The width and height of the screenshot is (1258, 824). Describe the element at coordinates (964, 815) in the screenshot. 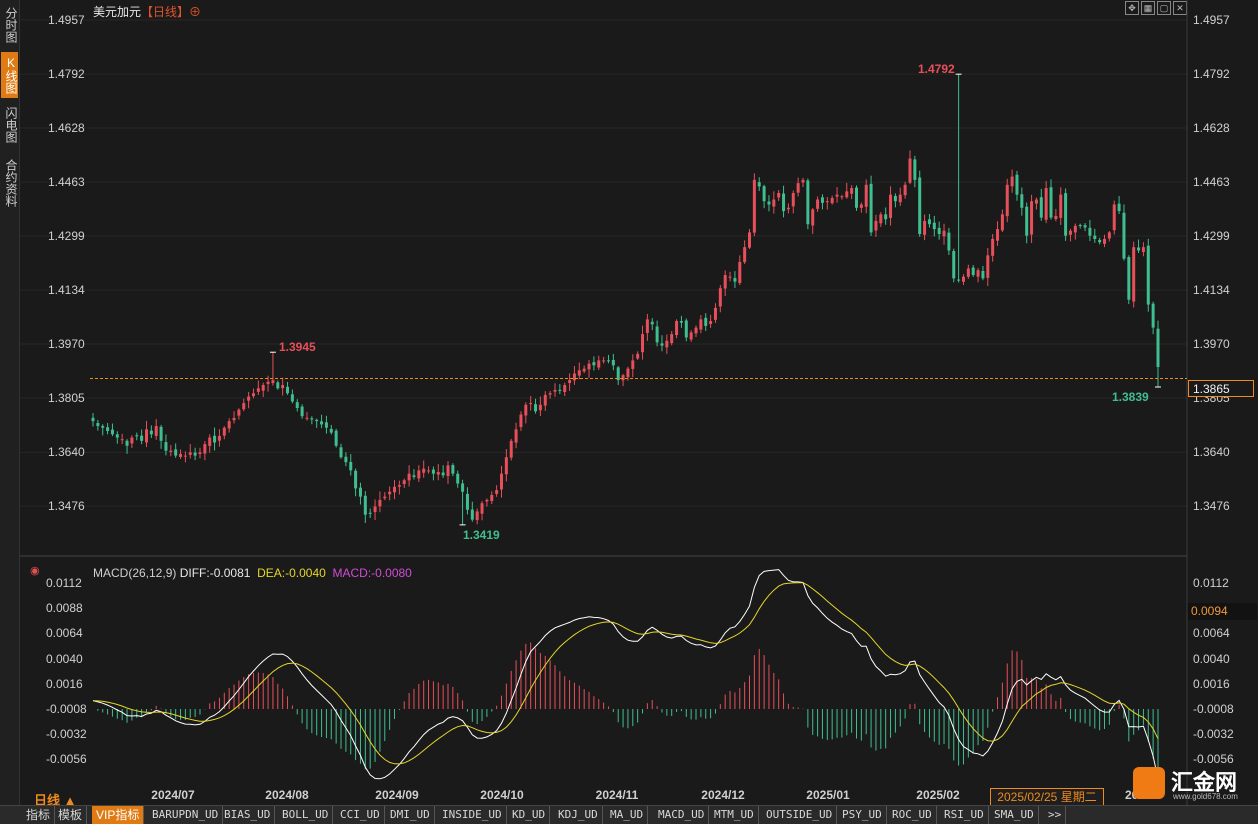

I see `indicator-tab: RSI_UD` at that location.